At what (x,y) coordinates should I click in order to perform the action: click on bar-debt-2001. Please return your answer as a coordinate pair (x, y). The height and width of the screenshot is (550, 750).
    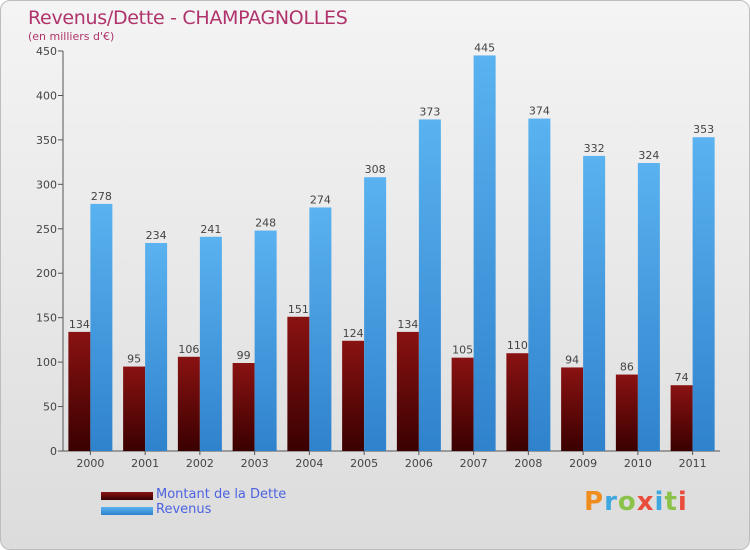
    Looking at the image, I should click on (134, 408).